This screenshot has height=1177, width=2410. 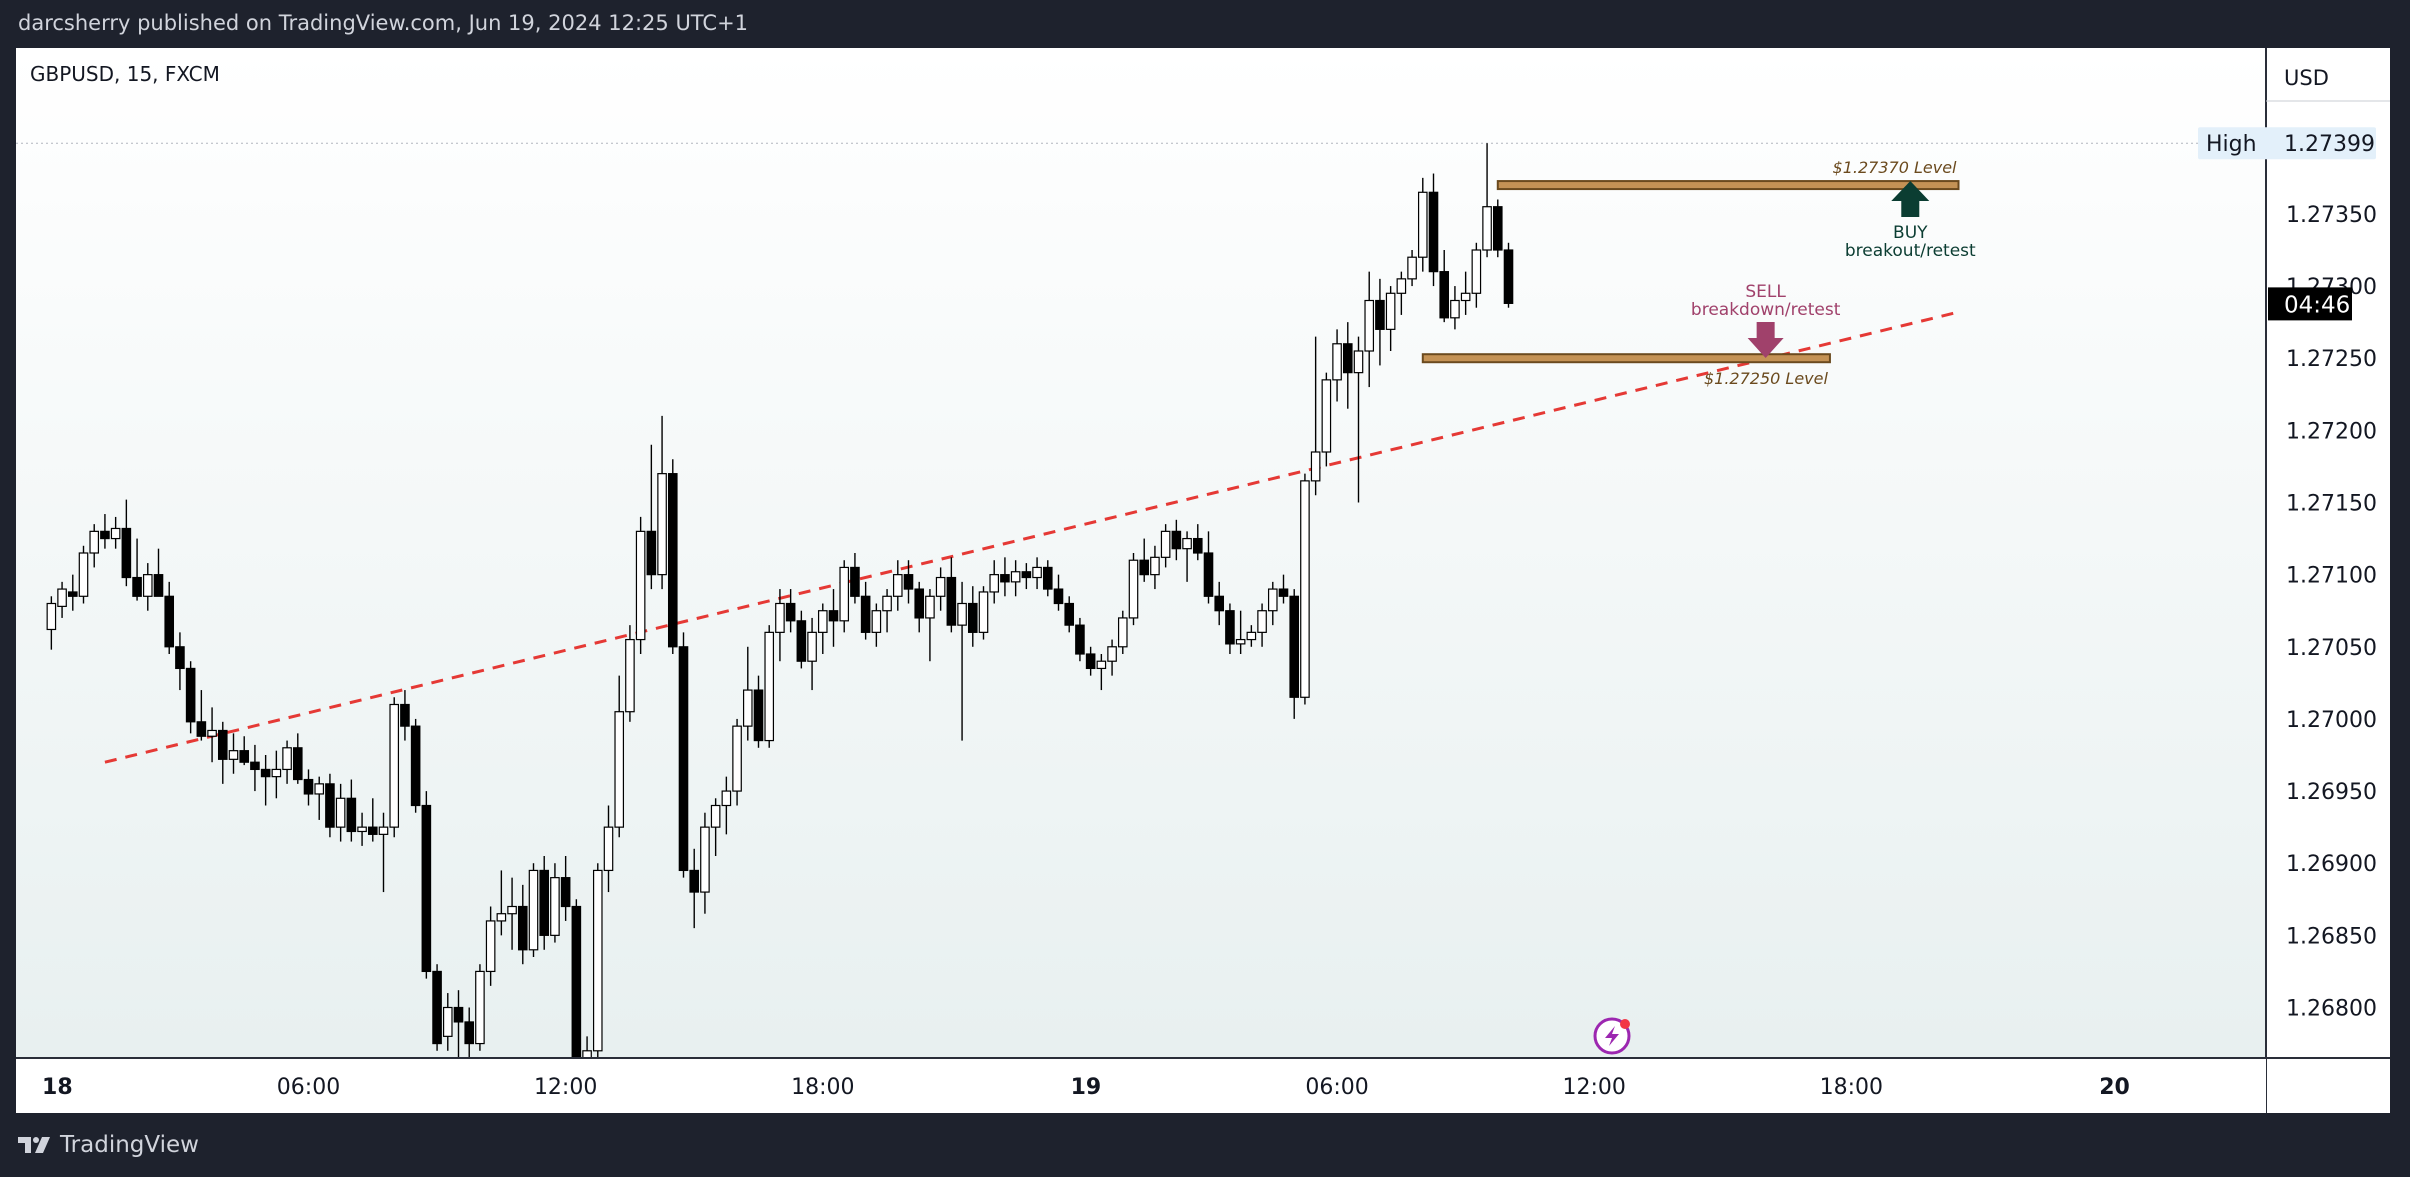 I want to click on time-axis, so click(x=1141, y=1086).